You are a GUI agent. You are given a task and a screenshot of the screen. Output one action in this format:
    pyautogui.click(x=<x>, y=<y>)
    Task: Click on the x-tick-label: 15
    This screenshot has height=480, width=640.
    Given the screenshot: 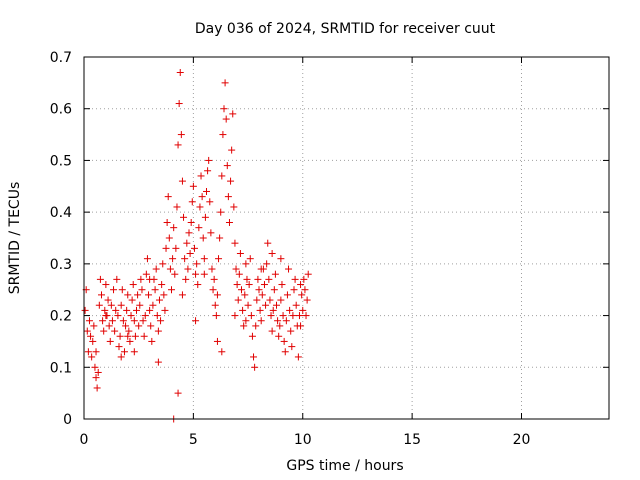 What is the action you would take?
    pyautogui.click(x=412, y=440)
    